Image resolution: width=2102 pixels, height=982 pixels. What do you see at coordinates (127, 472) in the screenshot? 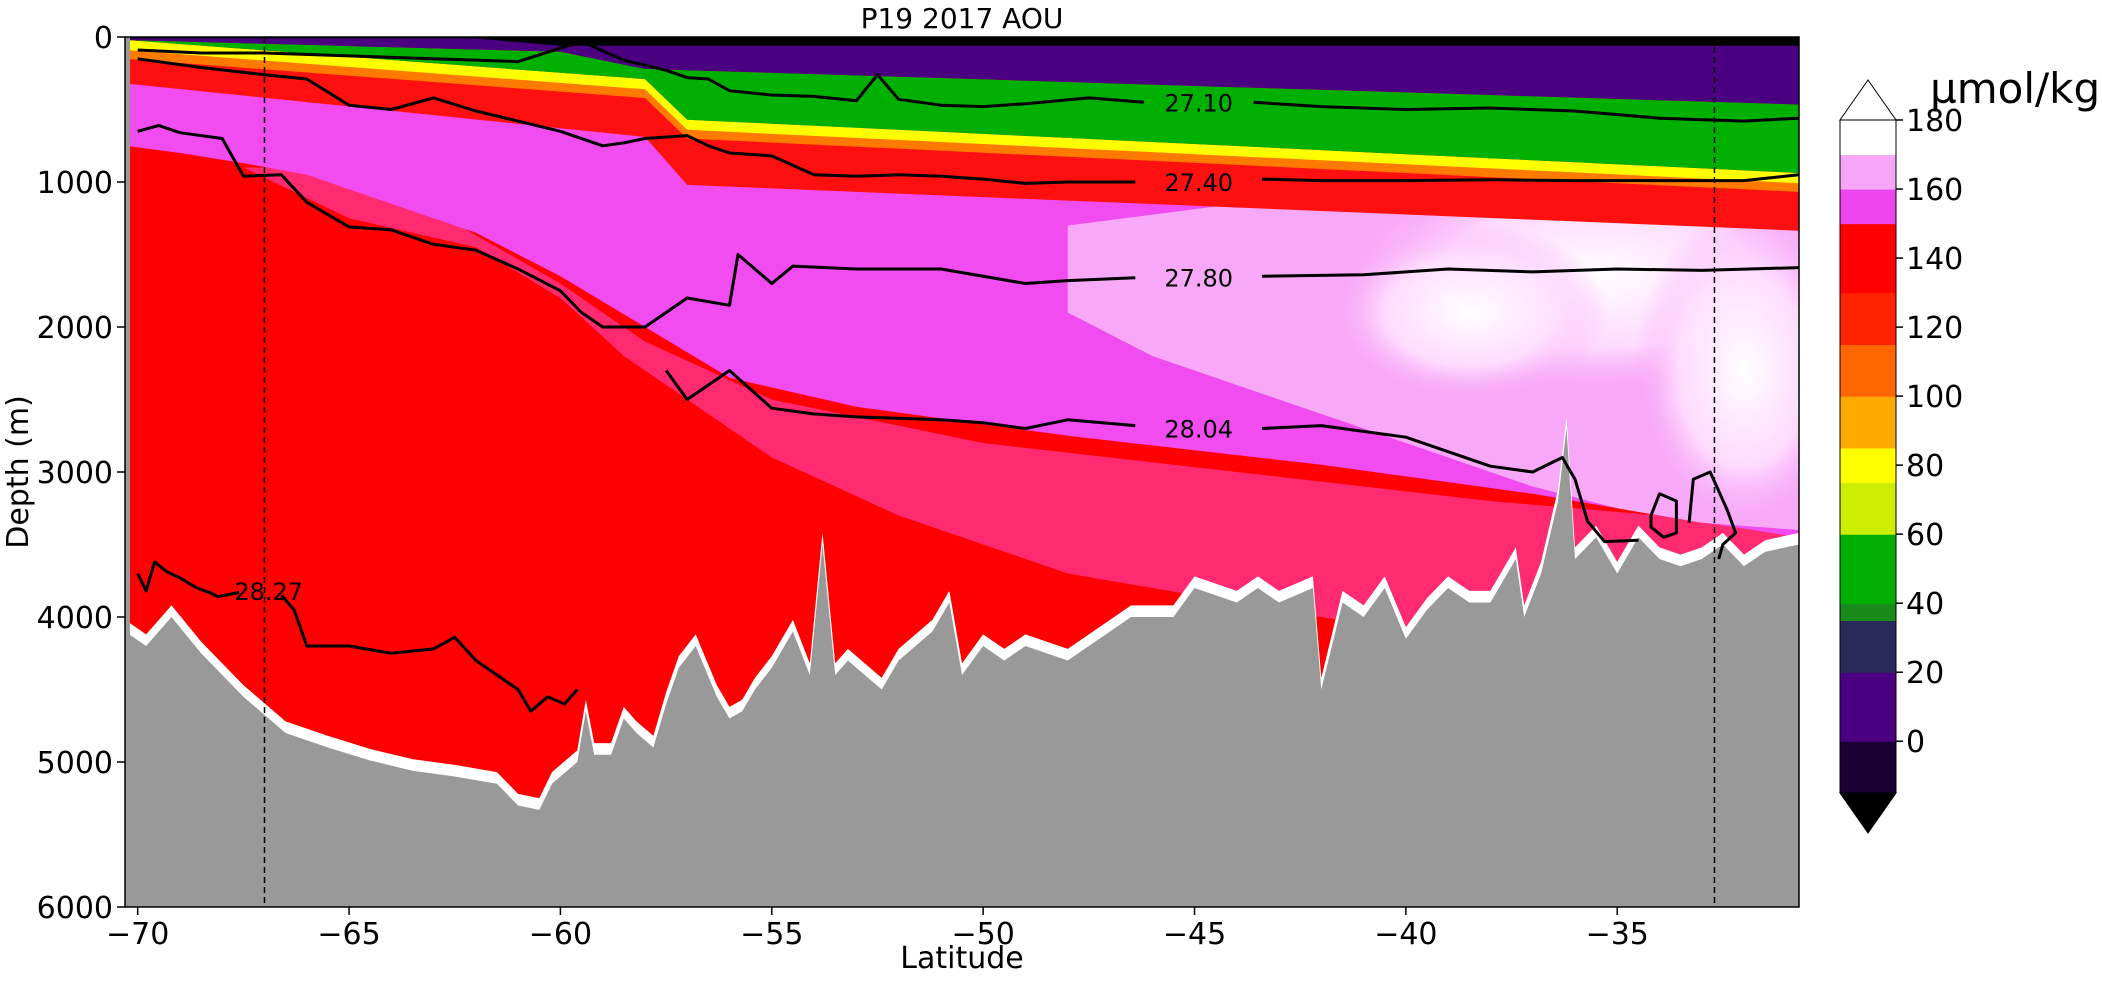
I see `left-edge-mask` at bounding box center [127, 472].